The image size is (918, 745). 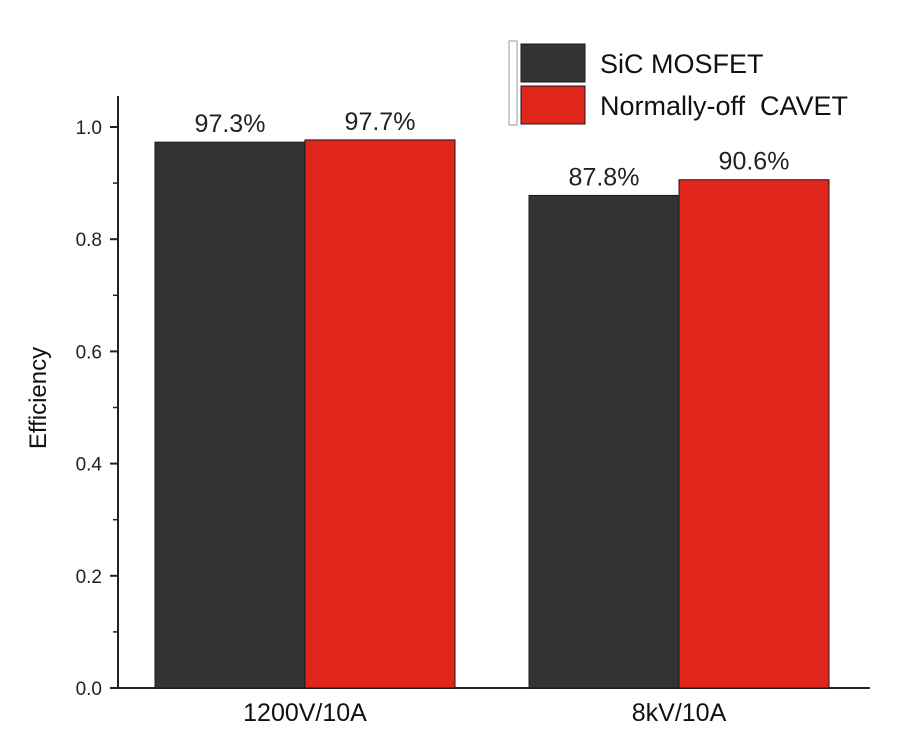 I want to click on y-tick-label: 1.0, so click(x=89, y=128).